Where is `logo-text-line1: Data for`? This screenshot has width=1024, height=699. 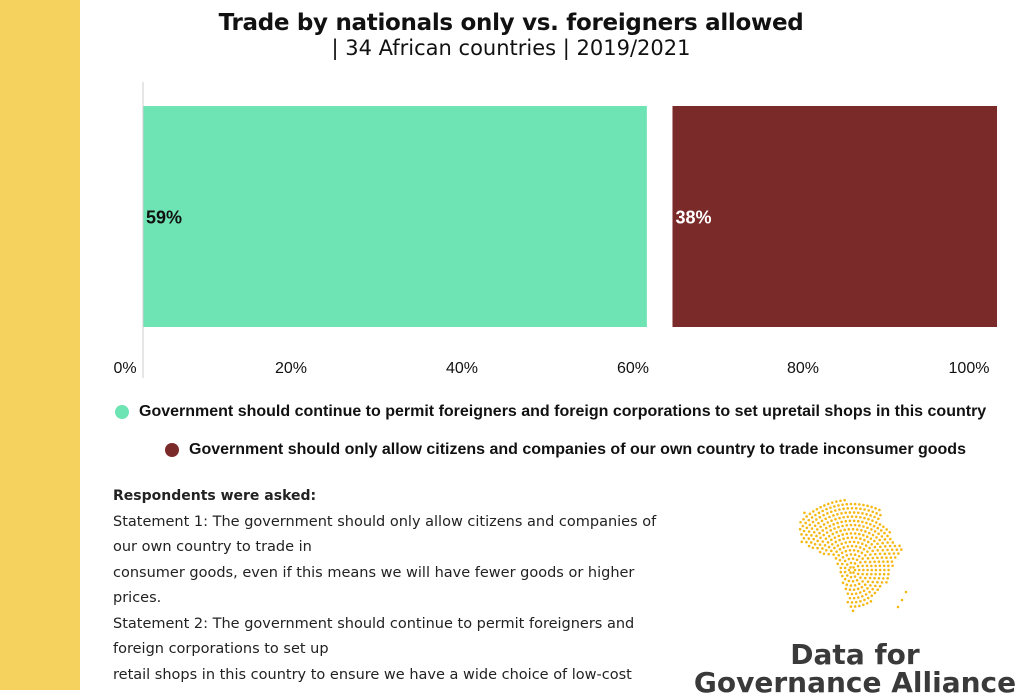
logo-text-line1: Data for is located at coordinates (855, 654).